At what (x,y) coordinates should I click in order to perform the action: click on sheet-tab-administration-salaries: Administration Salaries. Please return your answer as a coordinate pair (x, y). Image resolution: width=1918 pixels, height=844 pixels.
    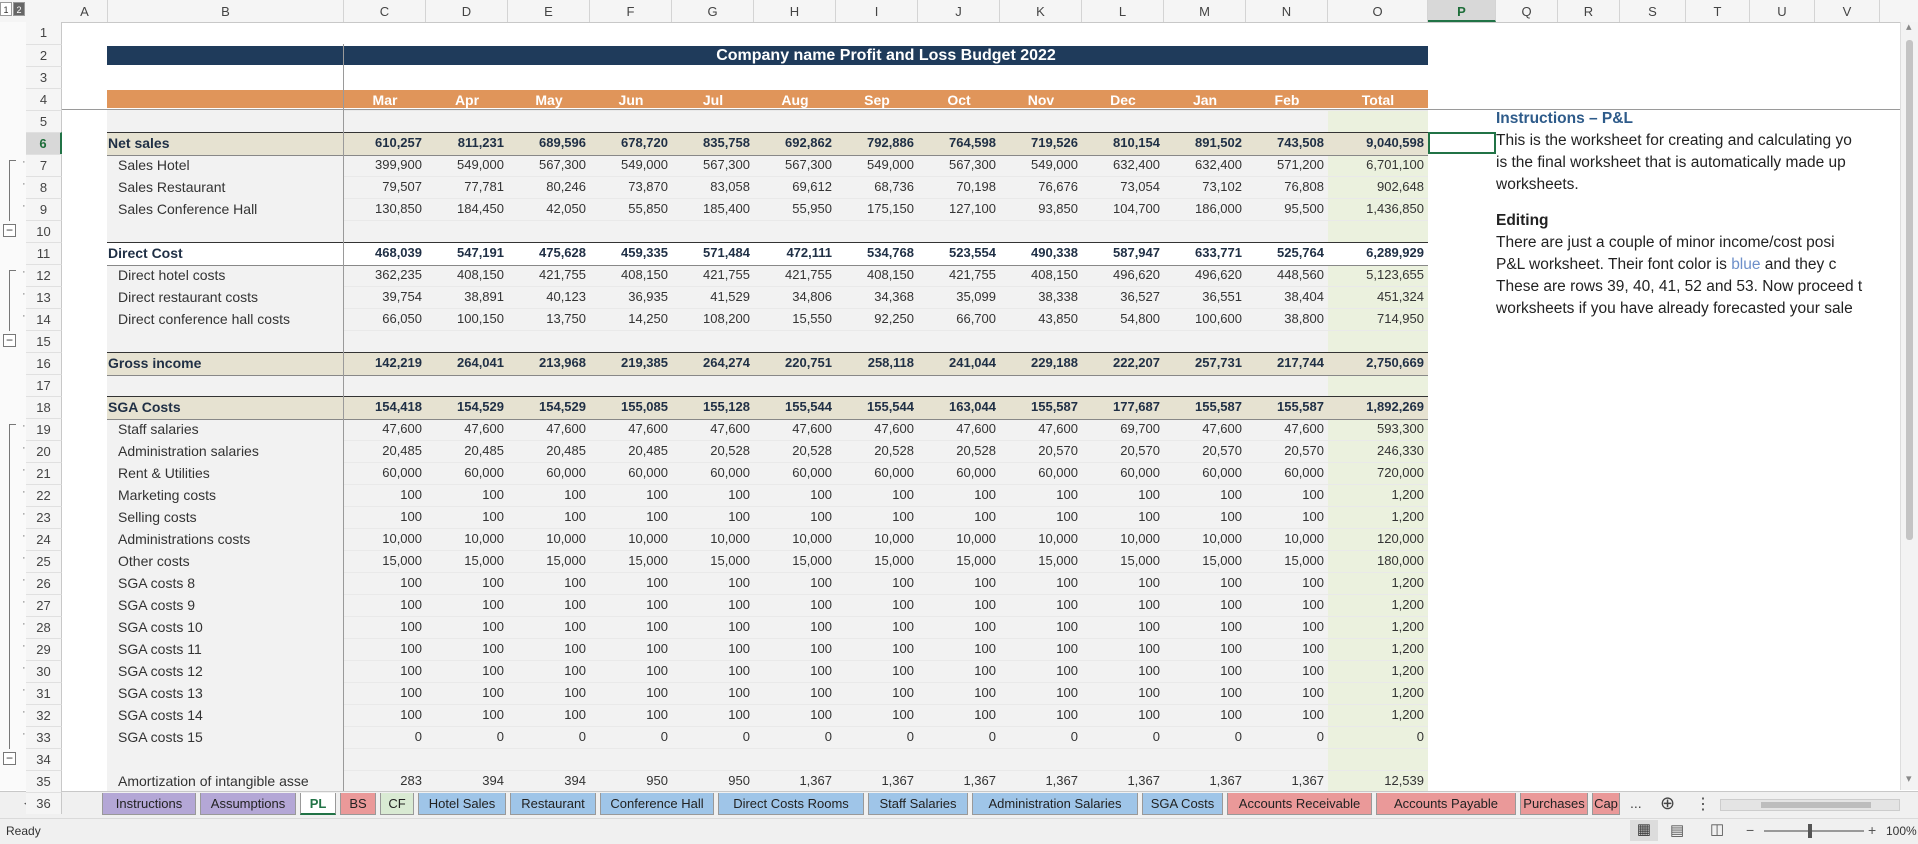
    Looking at the image, I should click on (1055, 804).